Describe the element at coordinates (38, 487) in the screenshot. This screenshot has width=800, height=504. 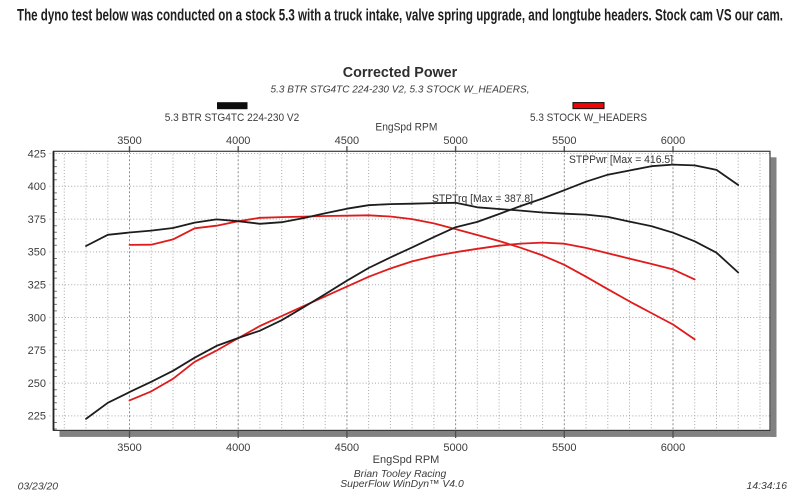
I see `svg-text: 03/23/20` at that location.